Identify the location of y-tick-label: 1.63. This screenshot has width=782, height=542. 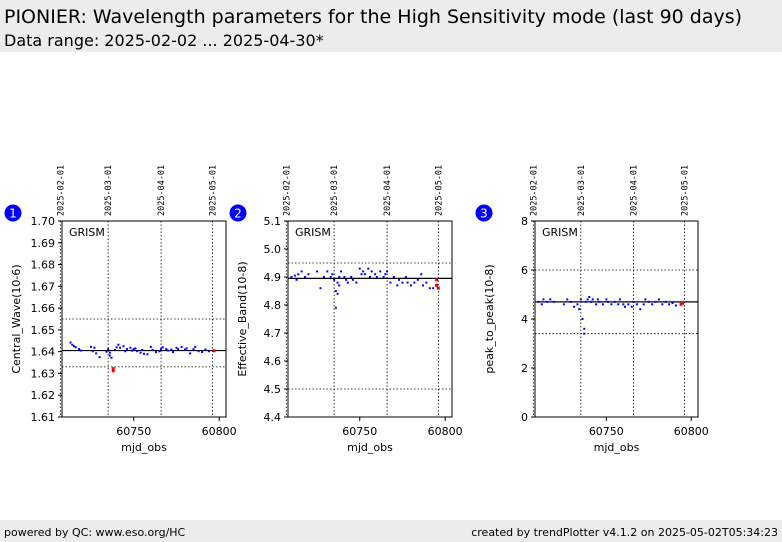
(43, 373).